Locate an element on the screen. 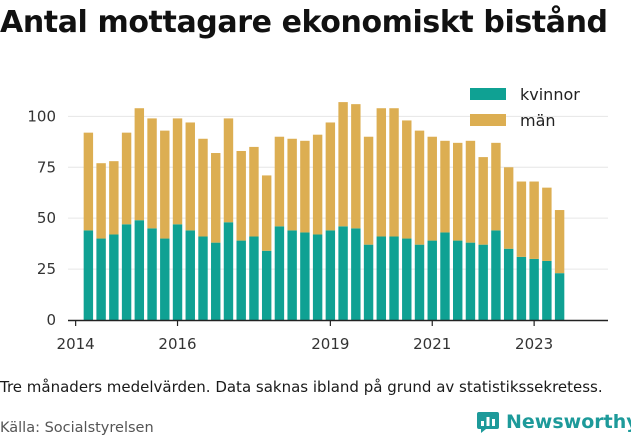 The image size is (631, 439). chart-title: Antal mottagare ekonomiskt bistånd is located at coordinates (304, 22).